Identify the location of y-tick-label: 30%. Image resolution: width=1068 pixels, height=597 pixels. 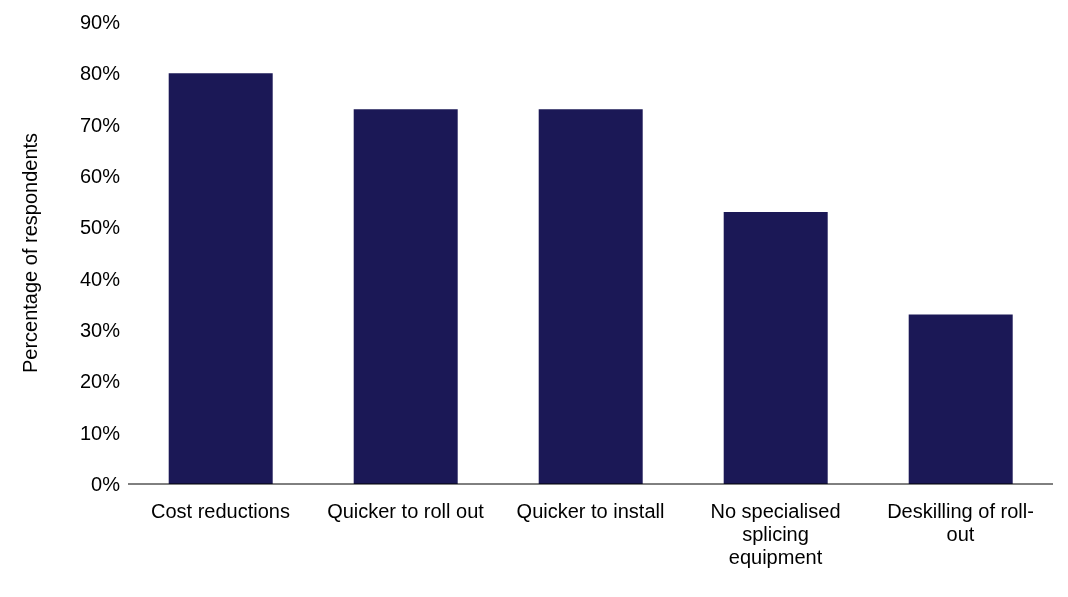
(100, 330).